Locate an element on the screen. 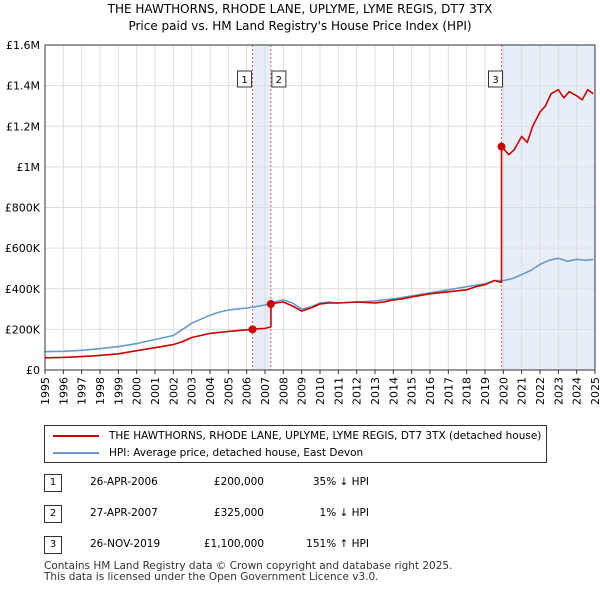 The width and height of the screenshot is (600, 590). x-tick-label: 2014 is located at coordinates (393, 391).